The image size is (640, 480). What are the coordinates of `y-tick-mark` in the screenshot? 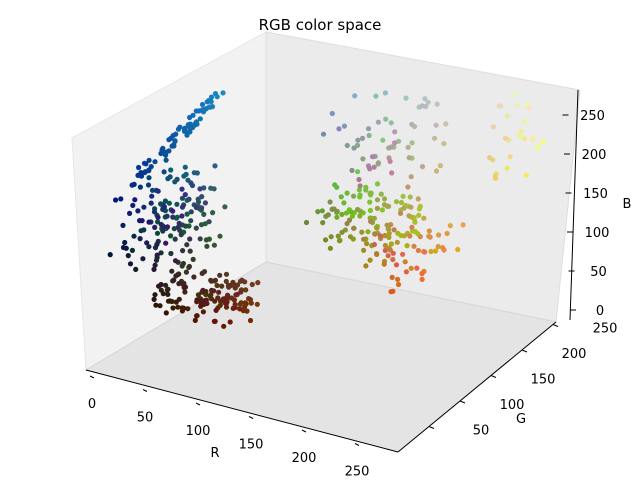 It's located at (555, 325).